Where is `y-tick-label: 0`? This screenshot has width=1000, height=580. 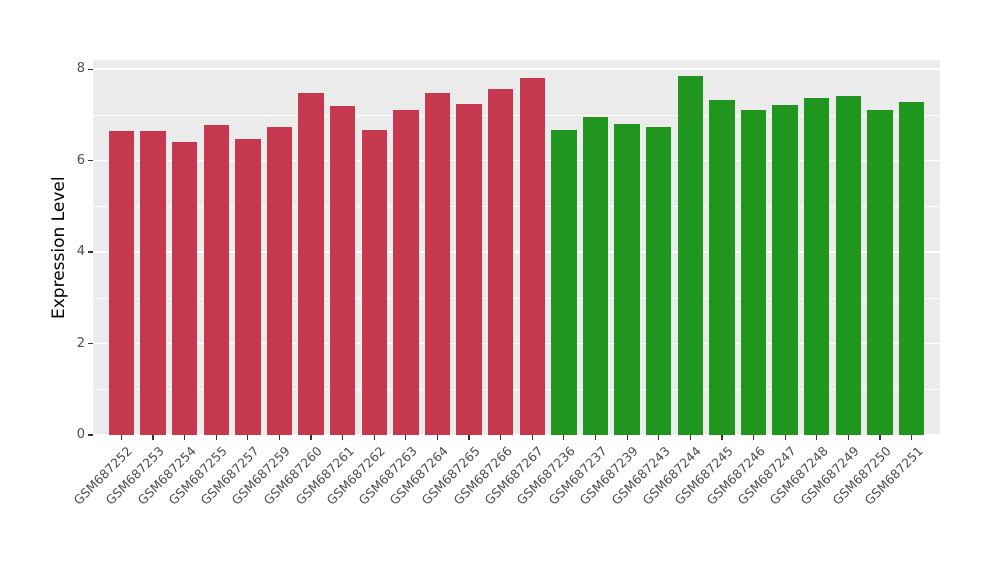 y-tick-label: 0 is located at coordinates (80, 434).